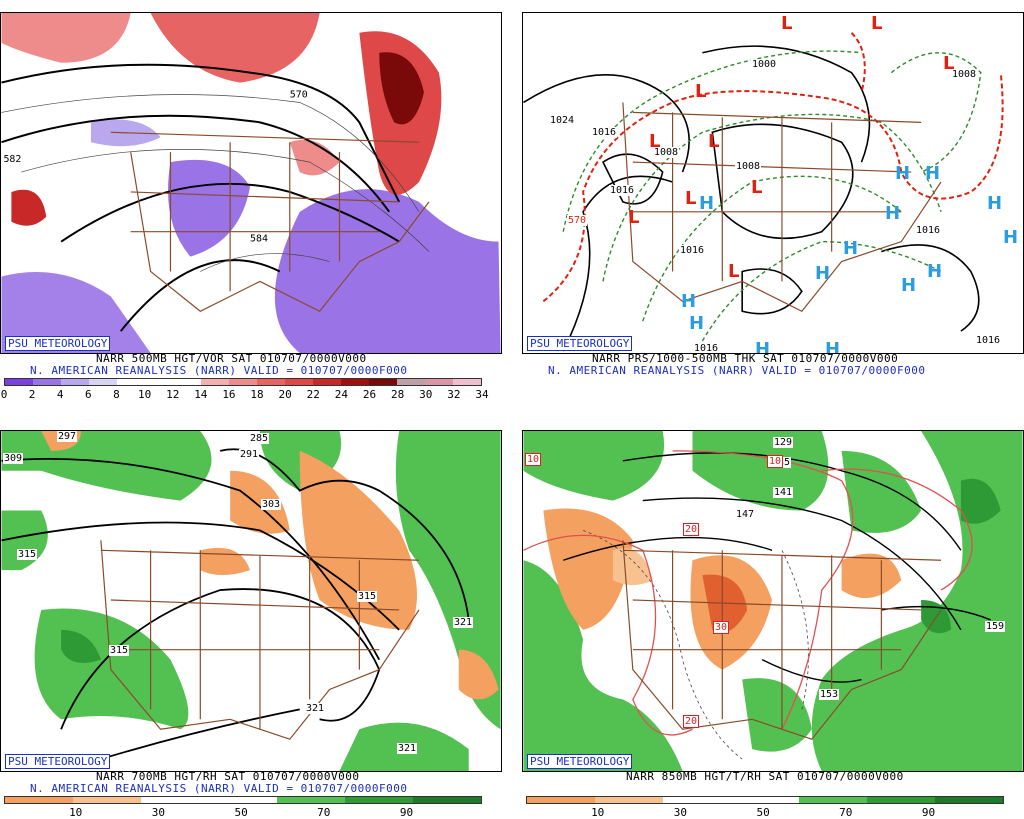 Image resolution: width=1024 pixels, height=819 pixels. I want to click on vorticity-scale-labels: 0 2 4 6 8 10 12 14 16 18 20 22 24 26 28 30 32 34, so click(244, 394).